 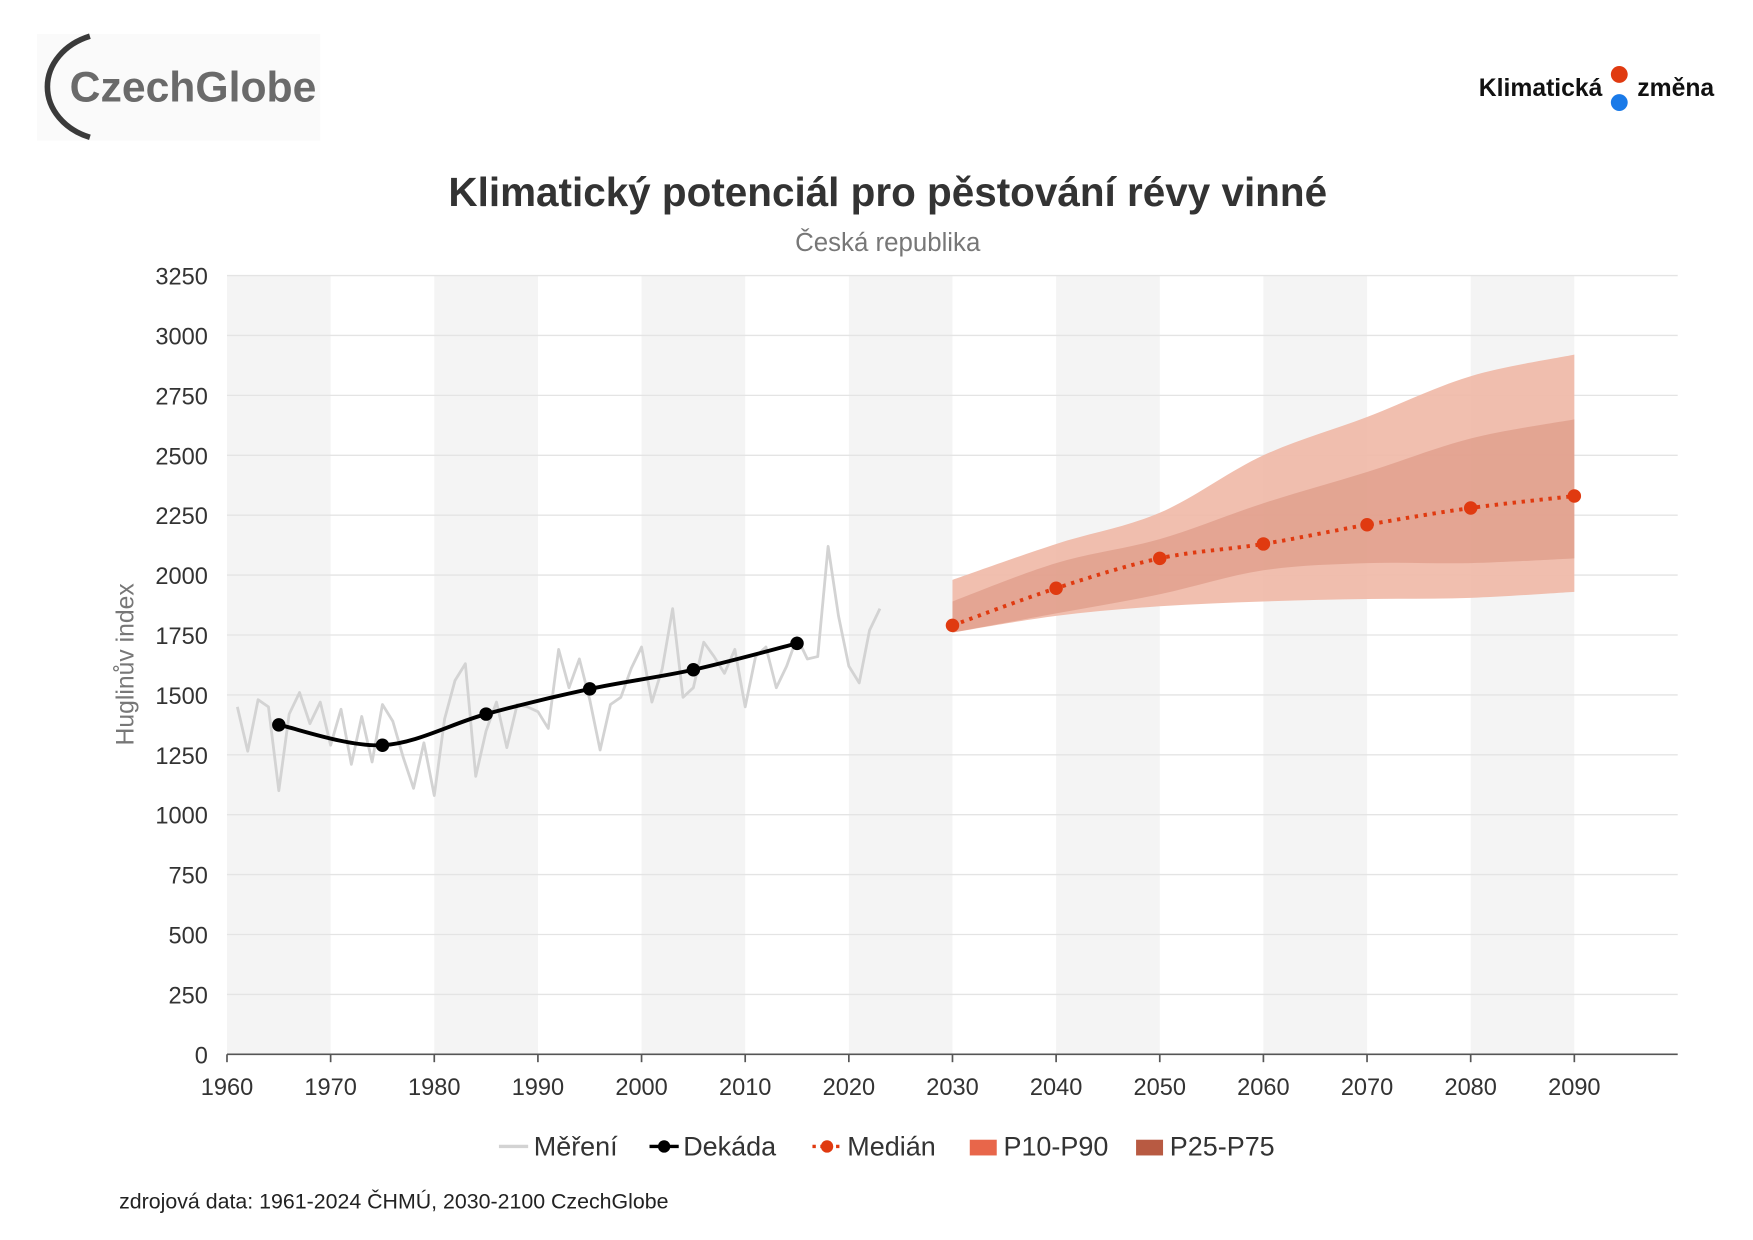 What do you see at coordinates (1675, 88) in the screenshot?
I see `logo-text-2: změna` at bounding box center [1675, 88].